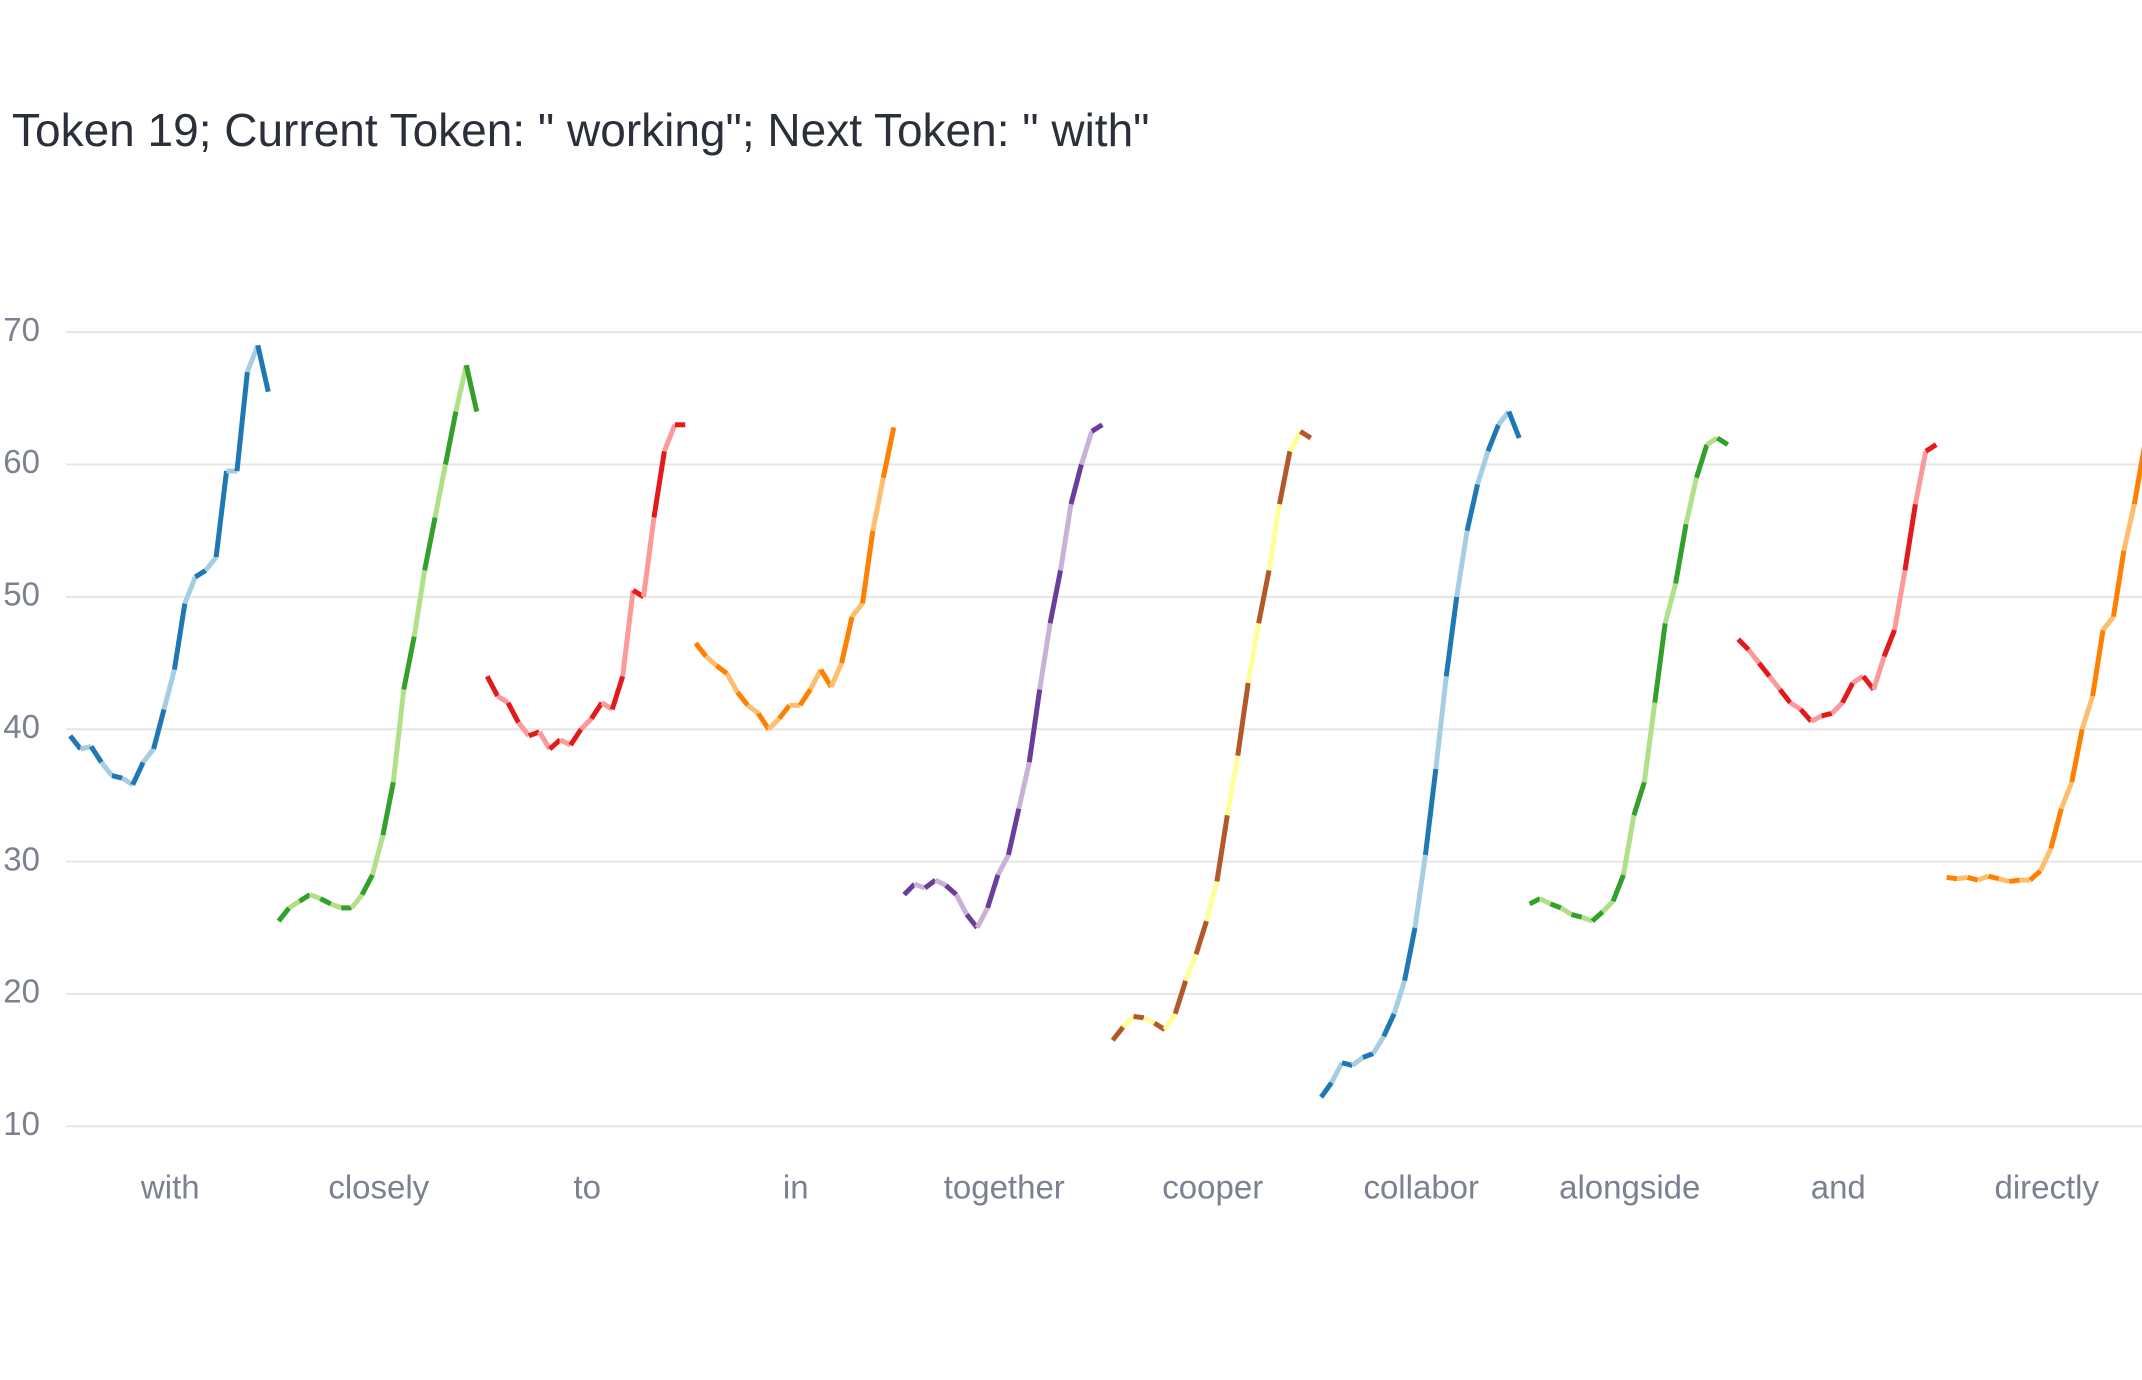 Image resolution: width=2142 pixels, height=1380 pixels. I want to click on y-tick-label: 50, so click(21, 594).